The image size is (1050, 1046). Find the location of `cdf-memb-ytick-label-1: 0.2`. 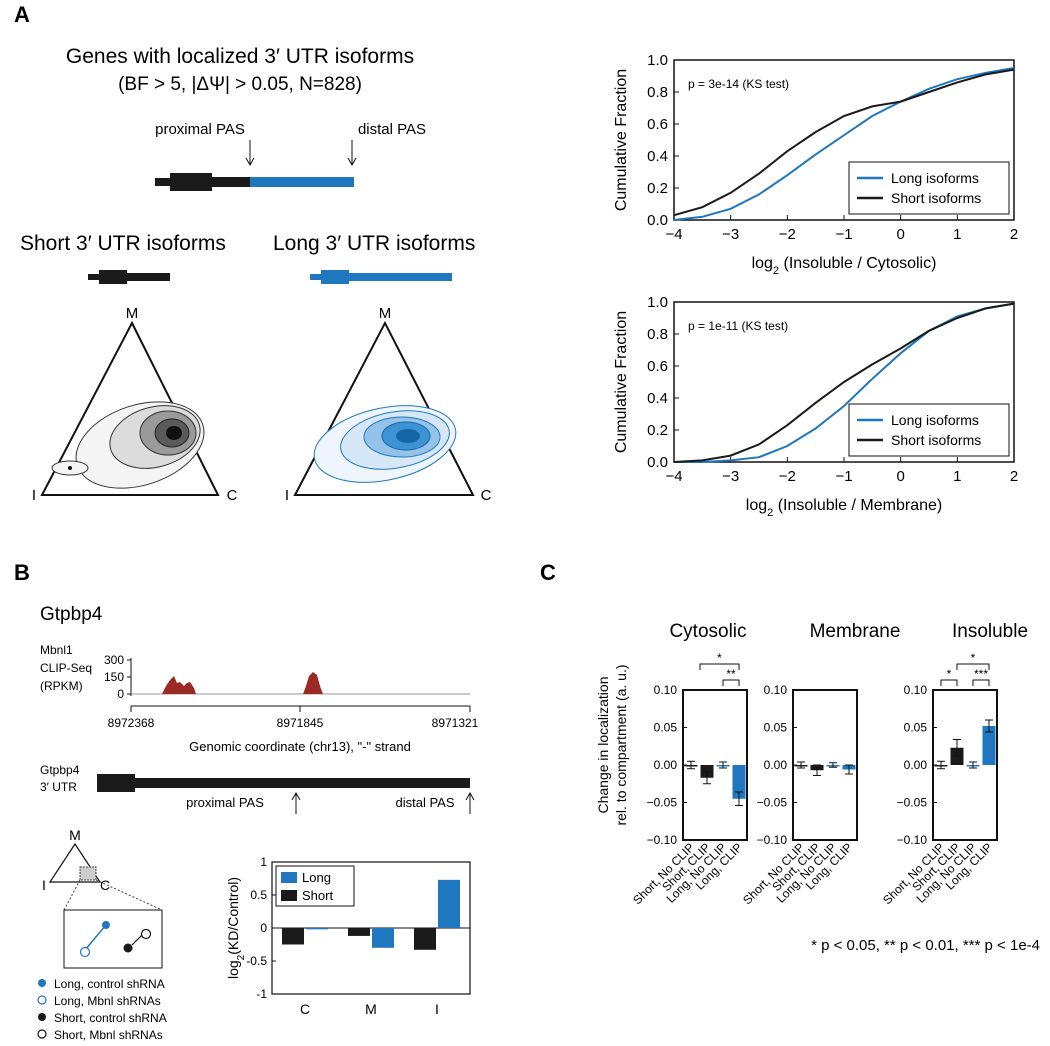

cdf-memb-ytick-label-1: 0.2 is located at coordinates (657, 430).